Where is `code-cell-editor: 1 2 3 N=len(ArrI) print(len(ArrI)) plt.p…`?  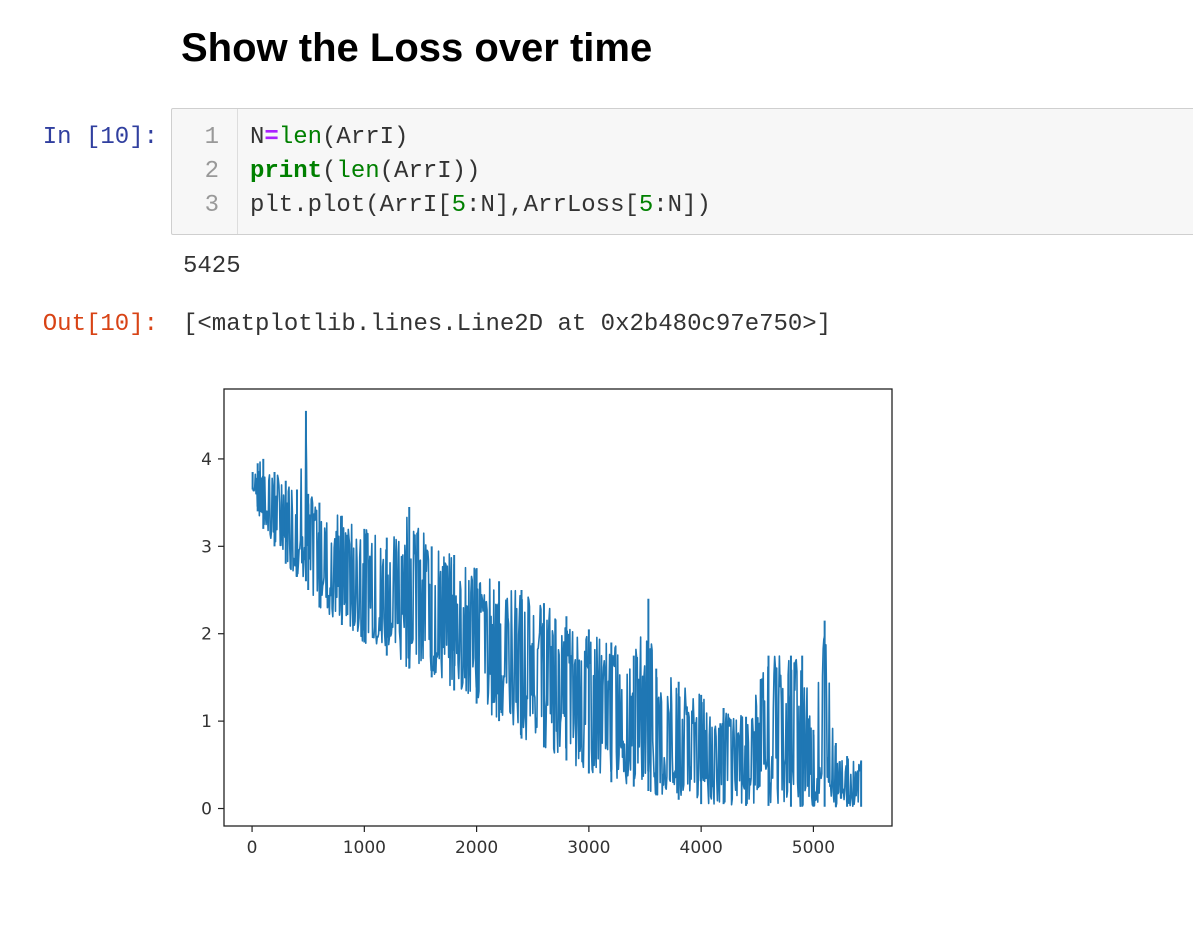
code-cell-editor: 1 2 3 N=len(ArrI) print(len(ArrI)) plt.p… is located at coordinates (682, 171).